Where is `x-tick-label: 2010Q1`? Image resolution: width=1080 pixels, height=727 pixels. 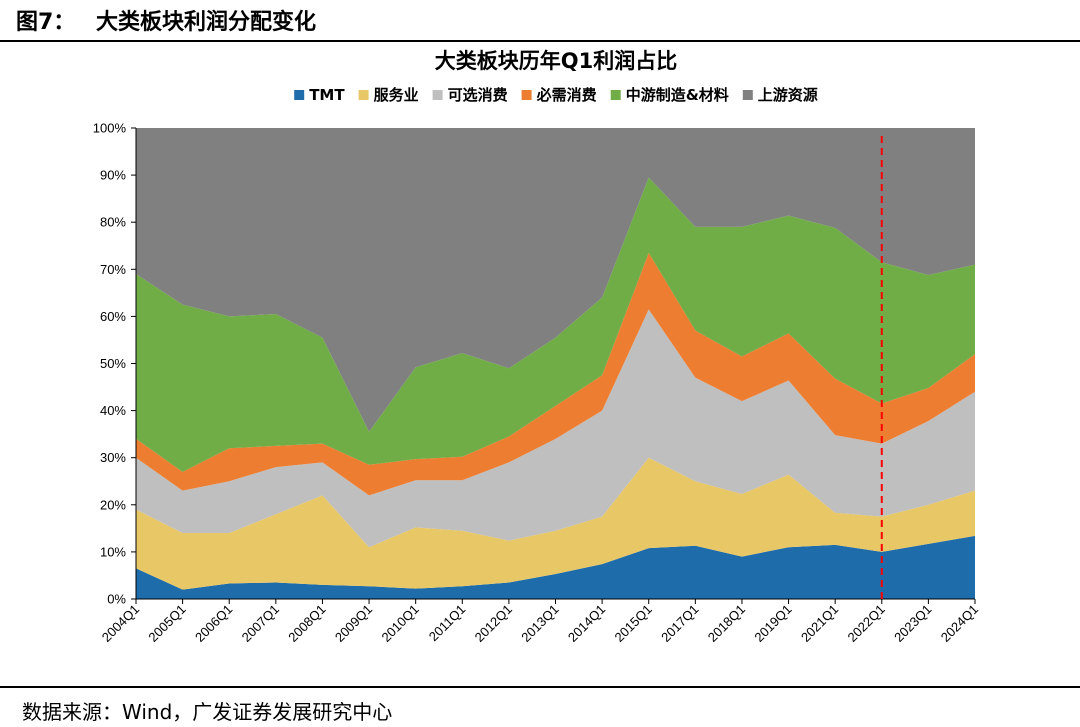 x-tick-label: 2010Q1 is located at coordinates (399, 623).